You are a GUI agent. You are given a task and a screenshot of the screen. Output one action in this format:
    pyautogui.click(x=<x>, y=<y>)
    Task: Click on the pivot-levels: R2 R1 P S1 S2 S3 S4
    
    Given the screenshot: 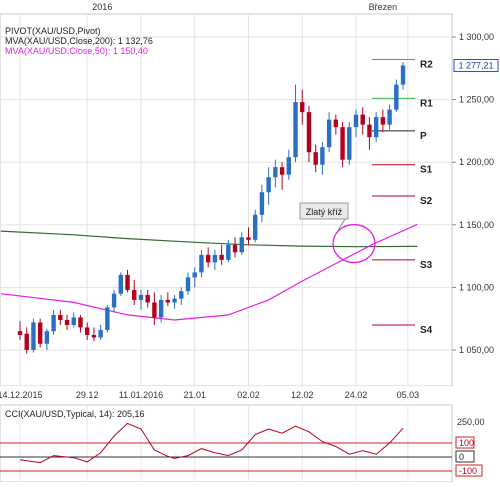 What is the action you would take?
    pyautogui.click(x=402, y=197)
    